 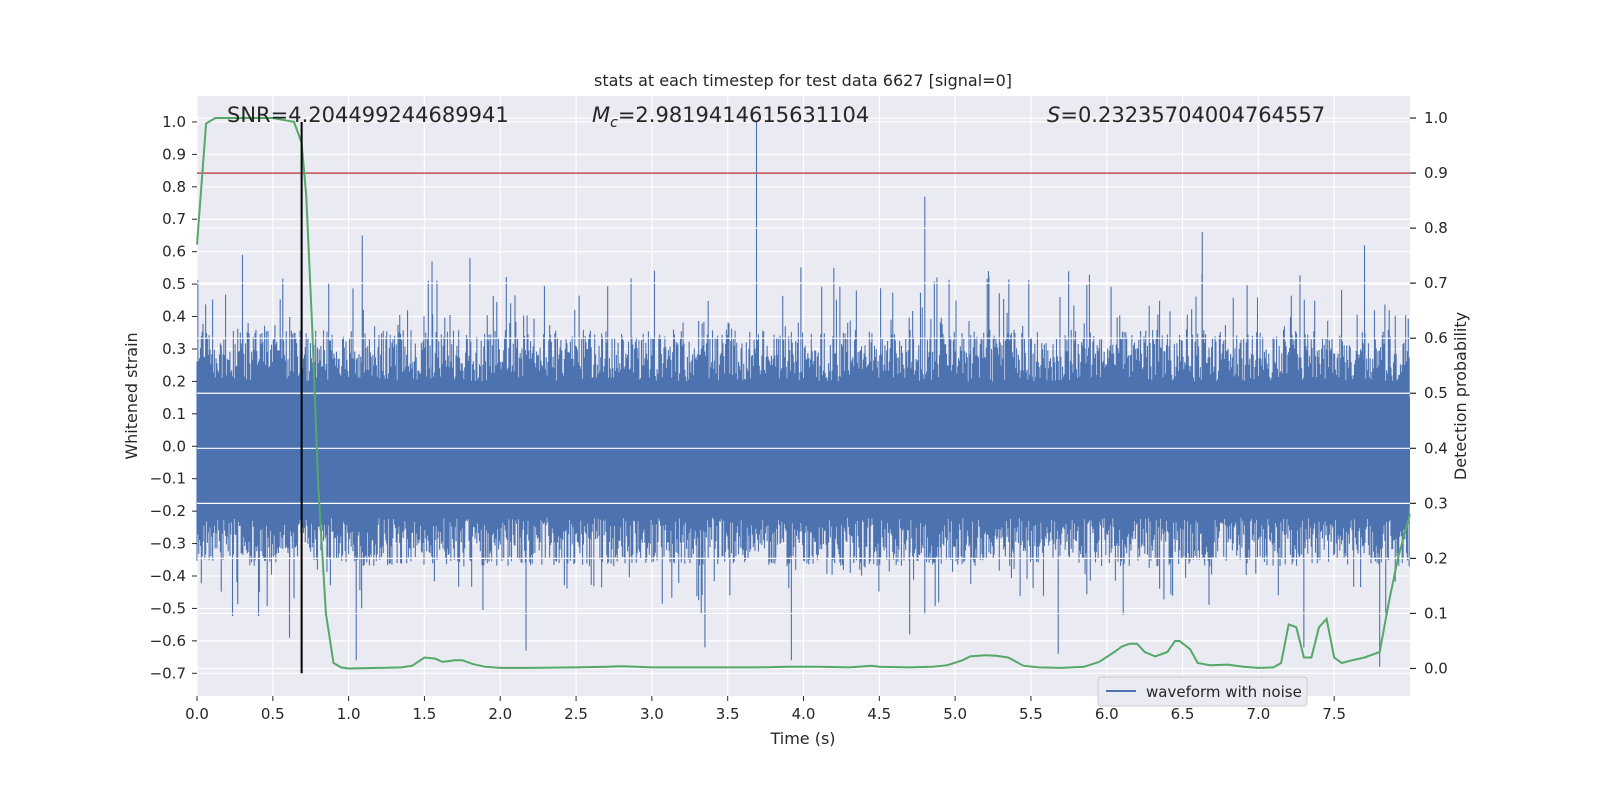 I want to click on y-tick-label: 0.2, so click(x=174, y=381).